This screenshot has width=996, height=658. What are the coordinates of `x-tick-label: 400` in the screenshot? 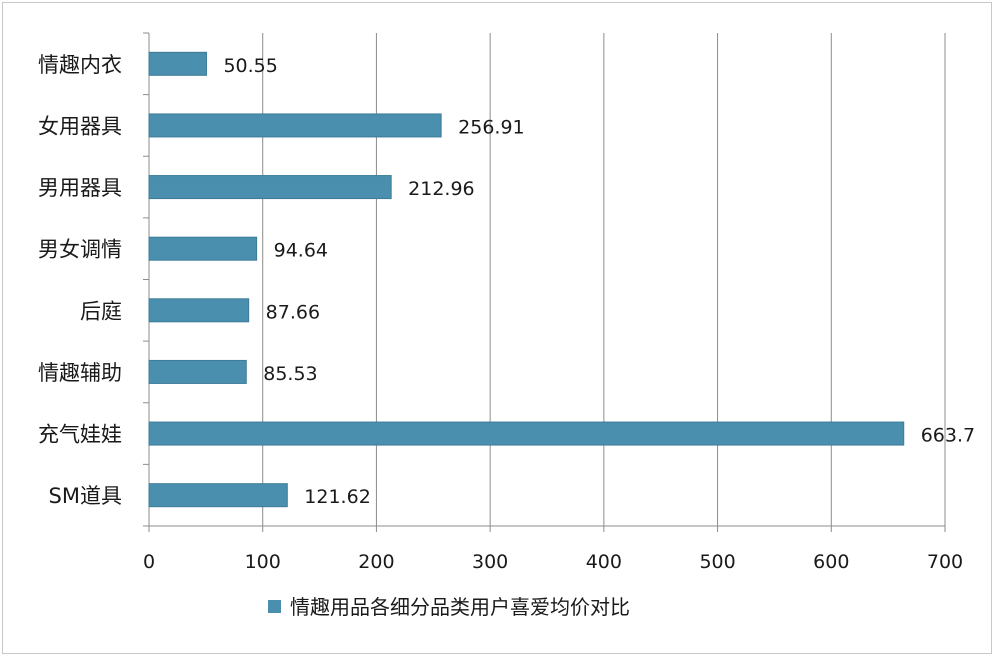 It's located at (604, 562).